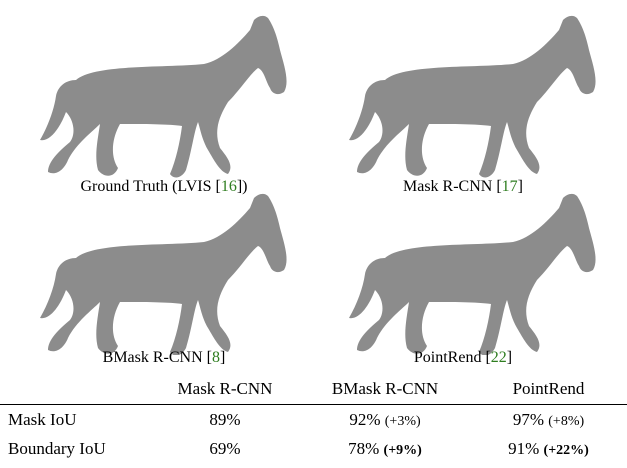 This screenshot has width=627, height=468. I want to click on citation-17: 17, so click(509, 186).